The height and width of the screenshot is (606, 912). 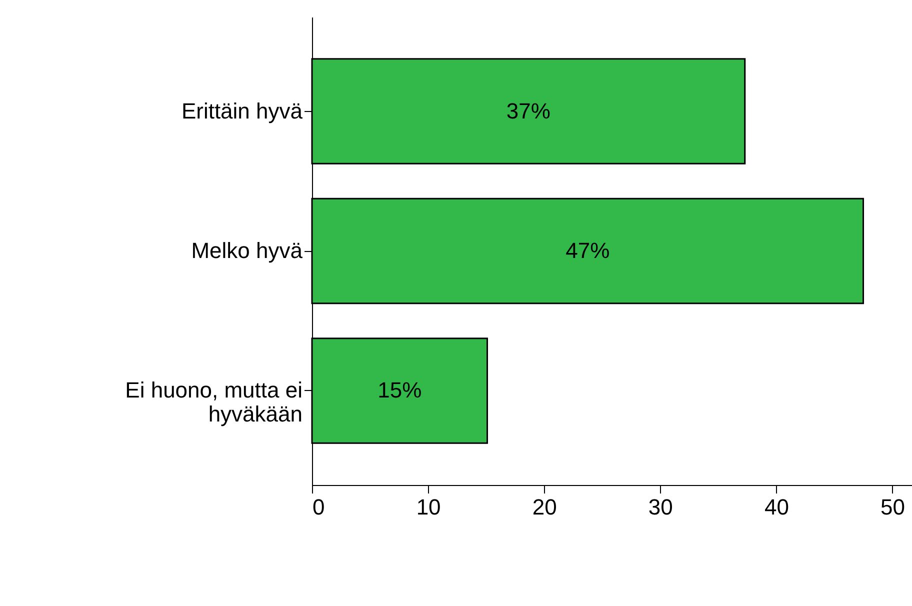 I want to click on x-tick-label: 20, so click(x=544, y=507).